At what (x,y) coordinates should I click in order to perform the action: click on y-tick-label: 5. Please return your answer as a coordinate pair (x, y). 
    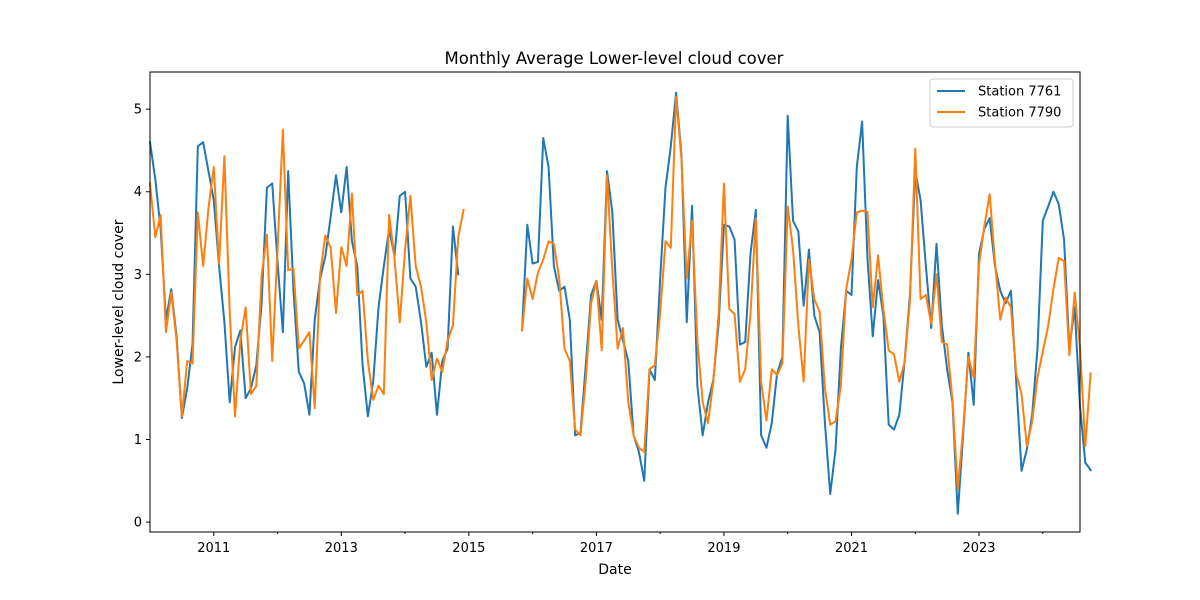
    Looking at the image, I should click on (138, 110).